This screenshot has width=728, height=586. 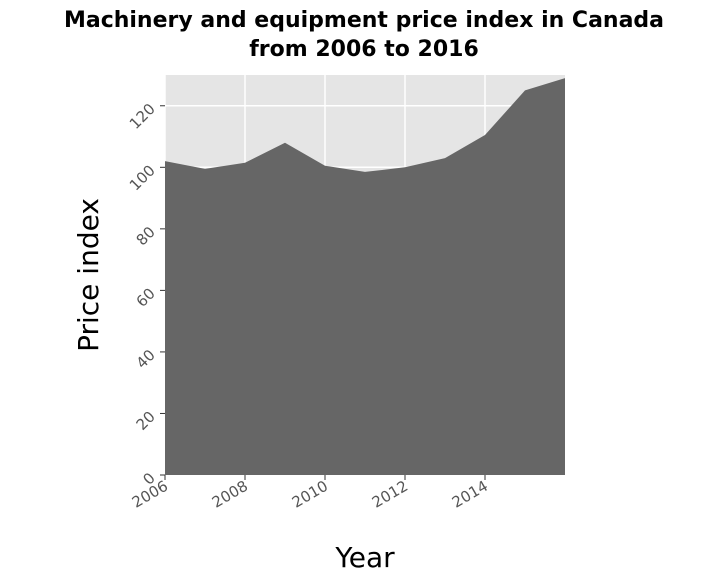 What do you see at coordinates (390, 494) in the screenshot?
I see `x-tick-label-2012: 2012` at bounding box center [390, 494].